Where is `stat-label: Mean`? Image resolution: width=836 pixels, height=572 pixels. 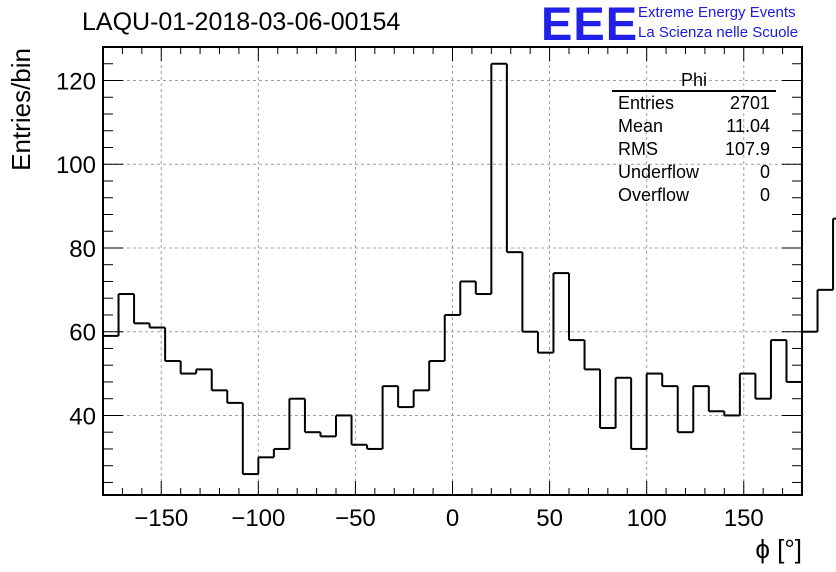 stat-label: Mean is located at coordinates (641, 126).